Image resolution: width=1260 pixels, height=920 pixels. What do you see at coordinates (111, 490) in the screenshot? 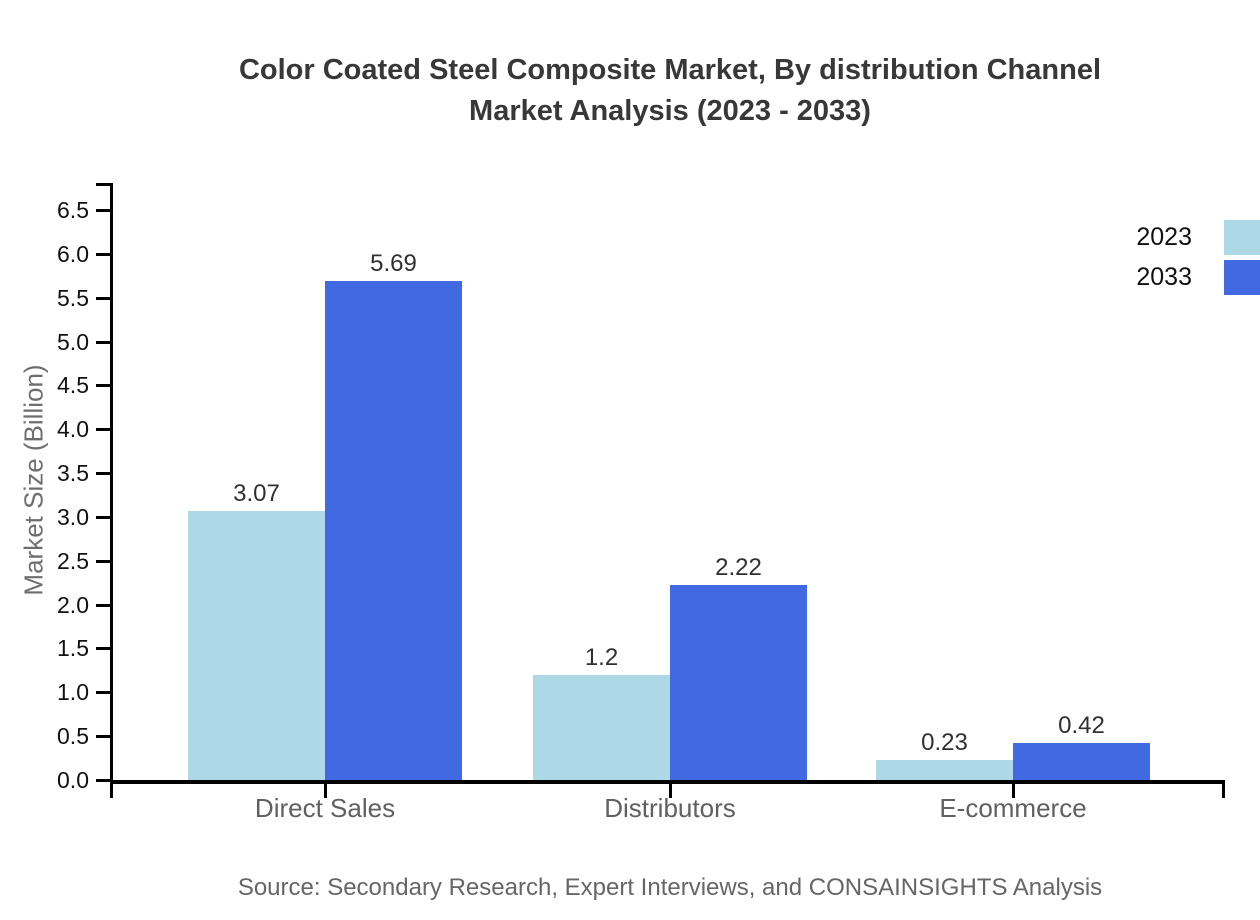
I see `y-axis-line` at bounding box center [111, 490].